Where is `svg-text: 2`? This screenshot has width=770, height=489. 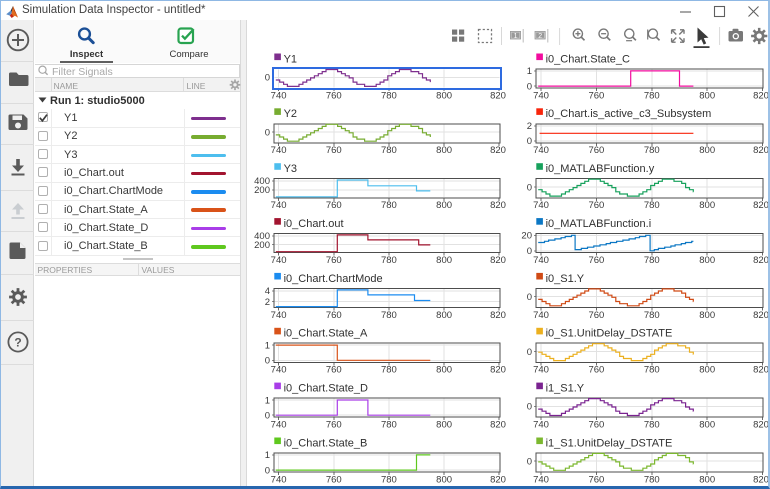
svg-text: 2 is located at coordinates (540, 36).